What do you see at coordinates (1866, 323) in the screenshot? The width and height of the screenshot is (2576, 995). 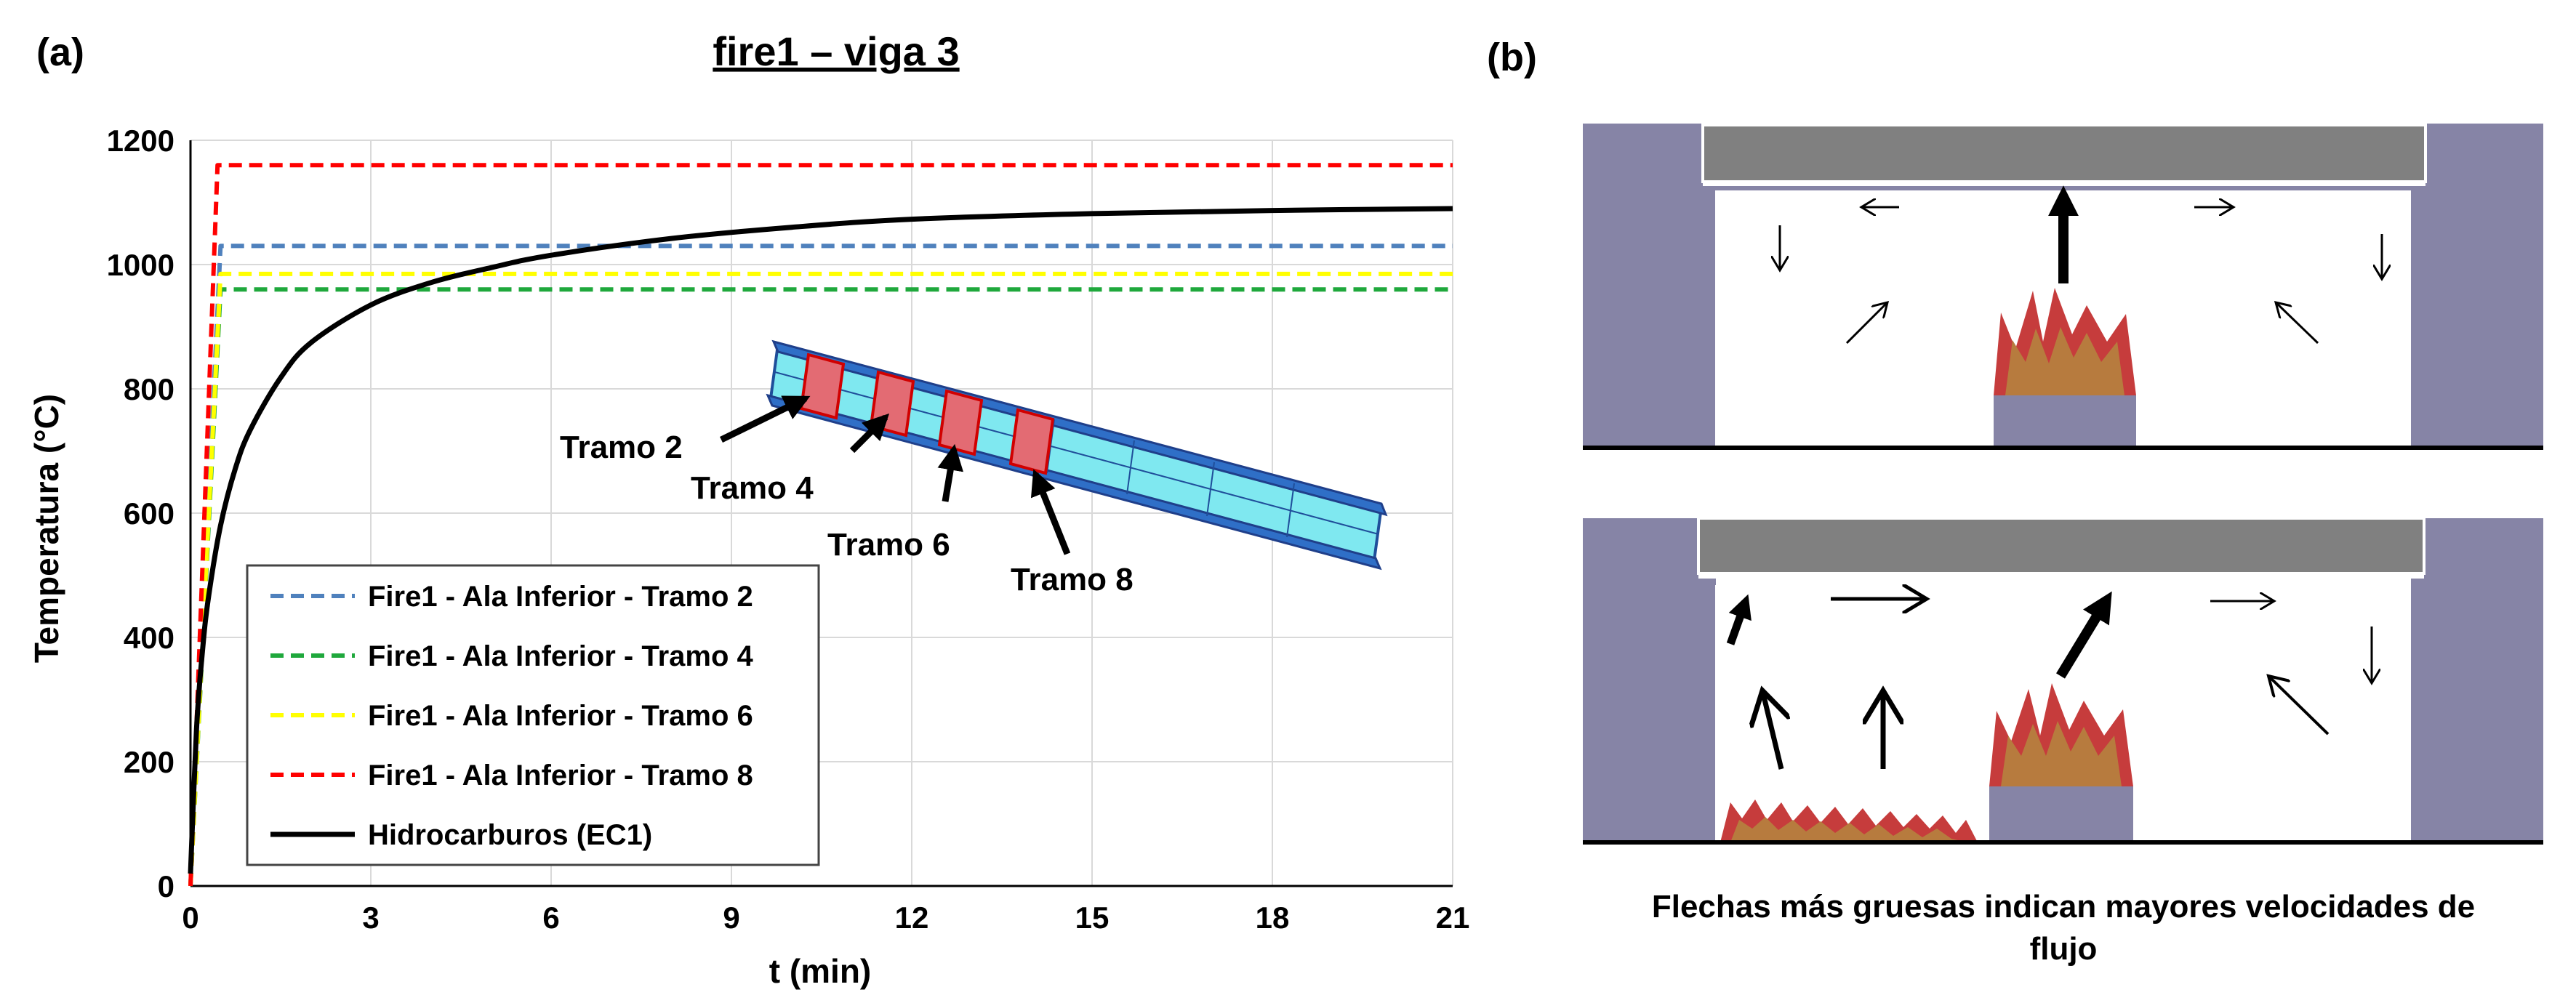 I see `arrow-diag-up-right` at bounding box center [1866, 323].